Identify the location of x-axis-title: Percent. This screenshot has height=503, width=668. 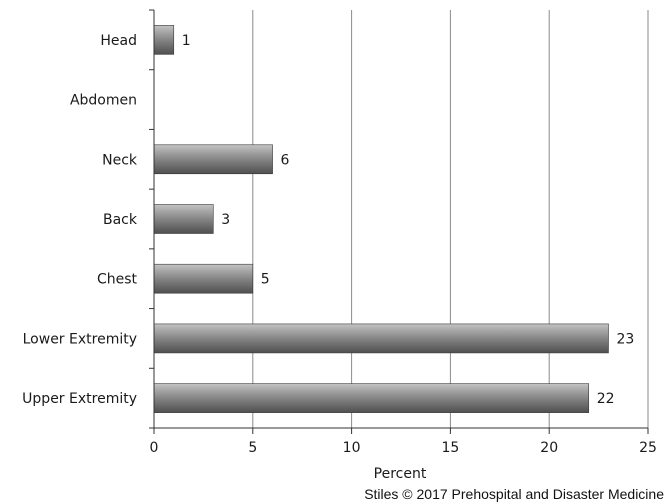
(400, 473).